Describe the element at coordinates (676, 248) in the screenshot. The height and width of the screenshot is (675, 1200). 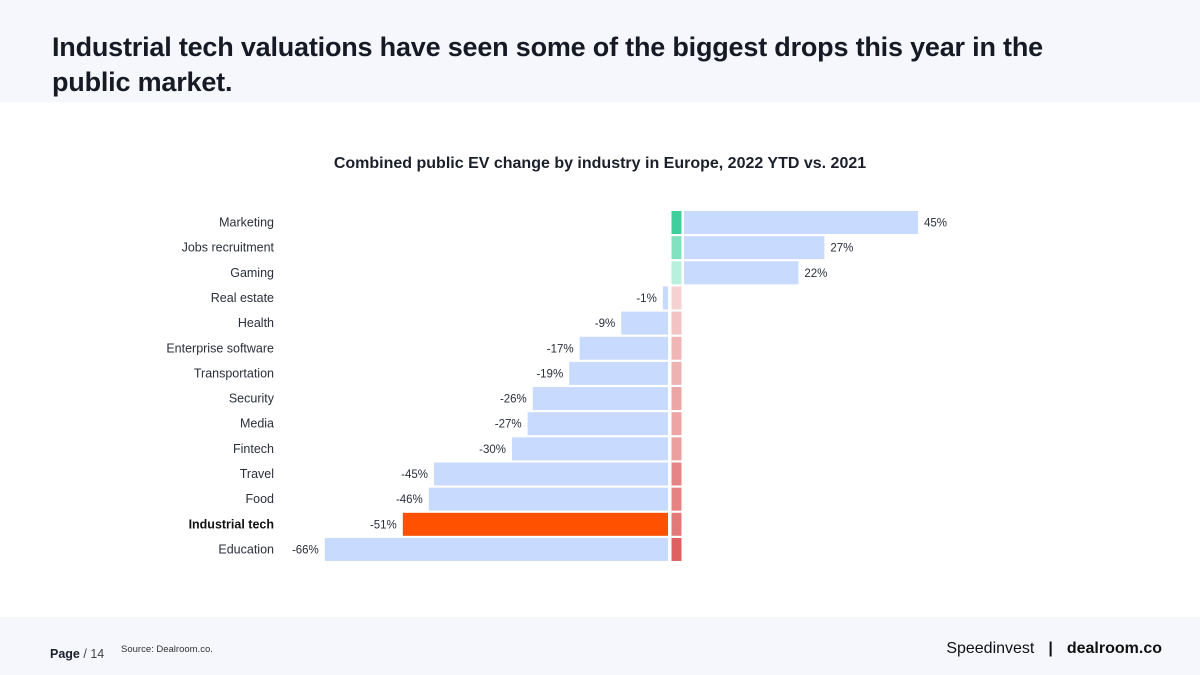
I see `indicator-strip-jobs-recruitment` at that location.